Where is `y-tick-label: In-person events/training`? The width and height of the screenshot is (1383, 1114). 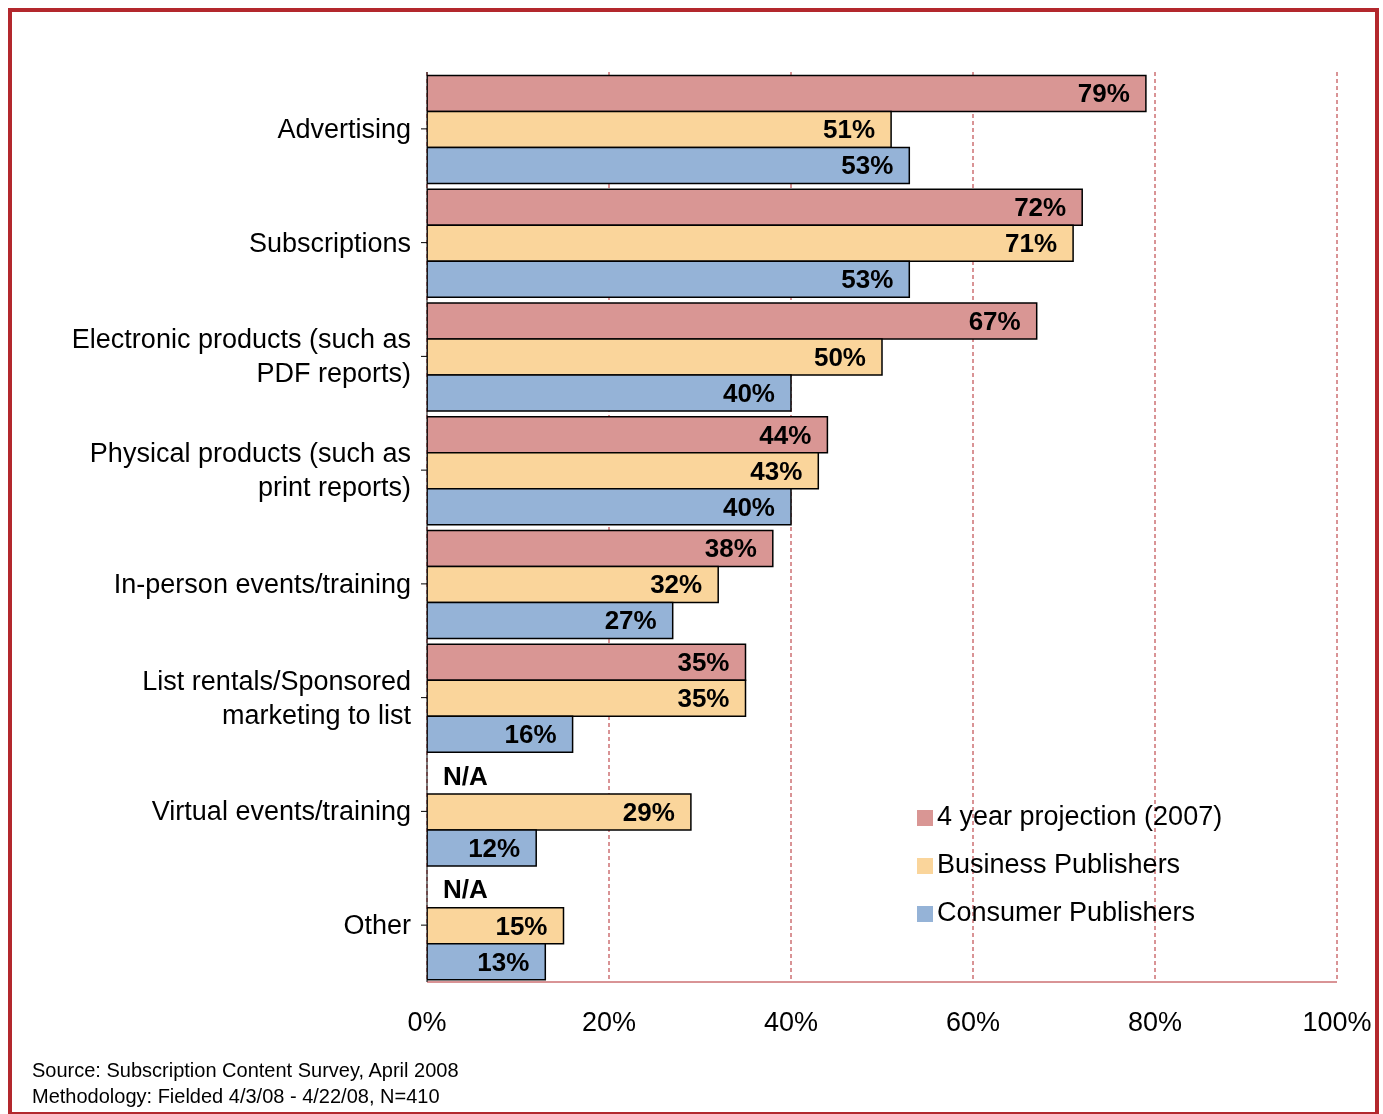 y-tick-label: In-person events/training is located at coordinates (262, 583).